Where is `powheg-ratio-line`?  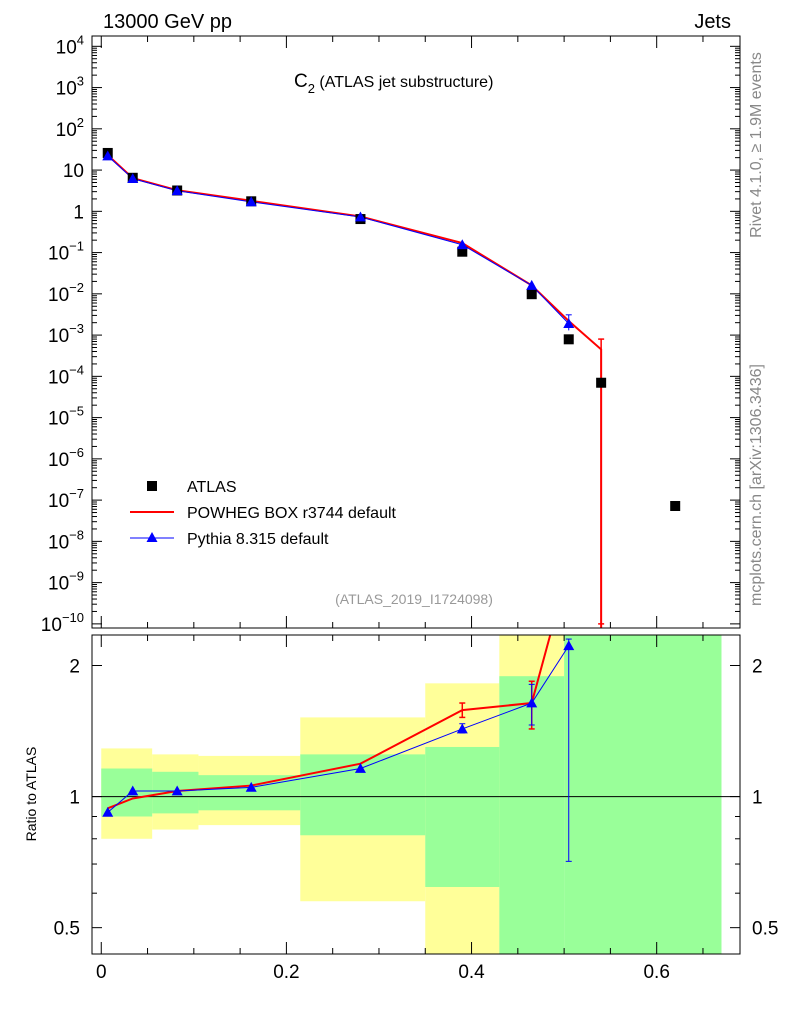 powheg-ratio-line is located at coordinates (329, 722).